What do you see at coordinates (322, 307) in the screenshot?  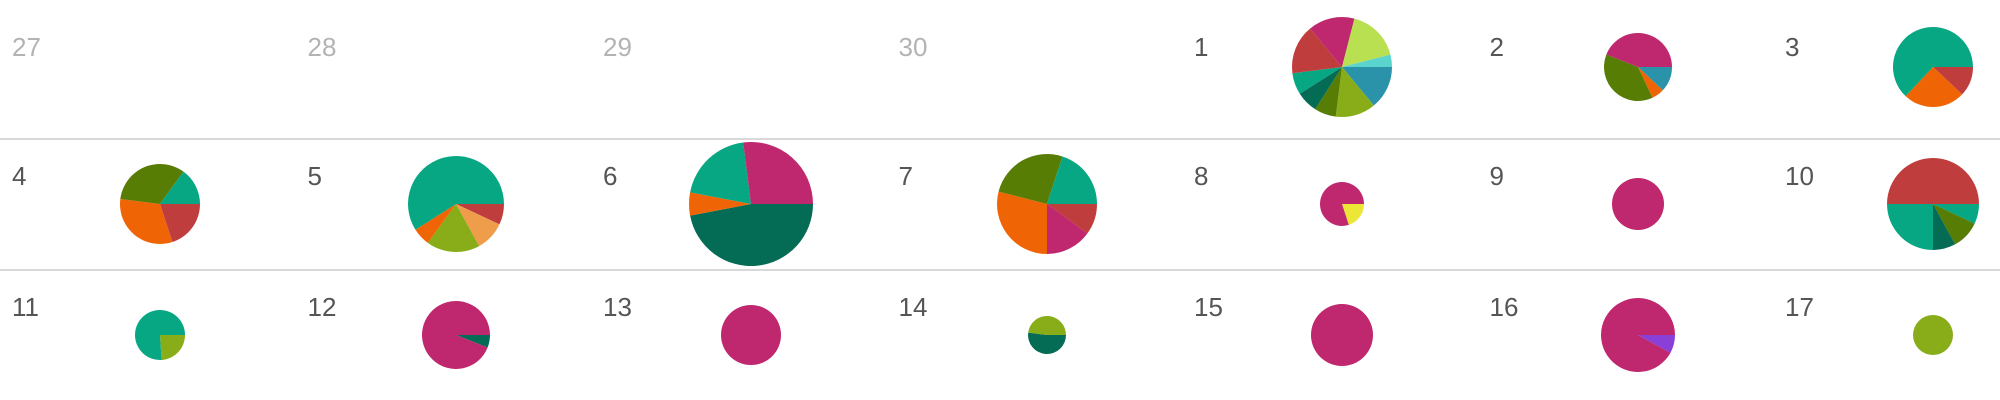 I see `day-number: 12` at bounding box center [322, 307].